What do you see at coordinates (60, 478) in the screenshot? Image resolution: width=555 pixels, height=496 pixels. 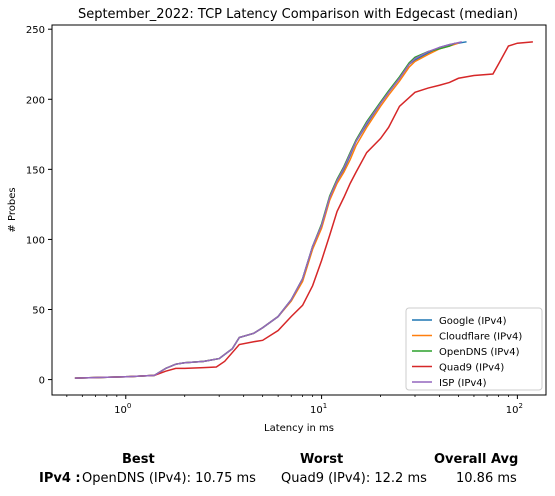 I see `ipv4-row-label: IPv4 :` at bounding box center [60, 478].